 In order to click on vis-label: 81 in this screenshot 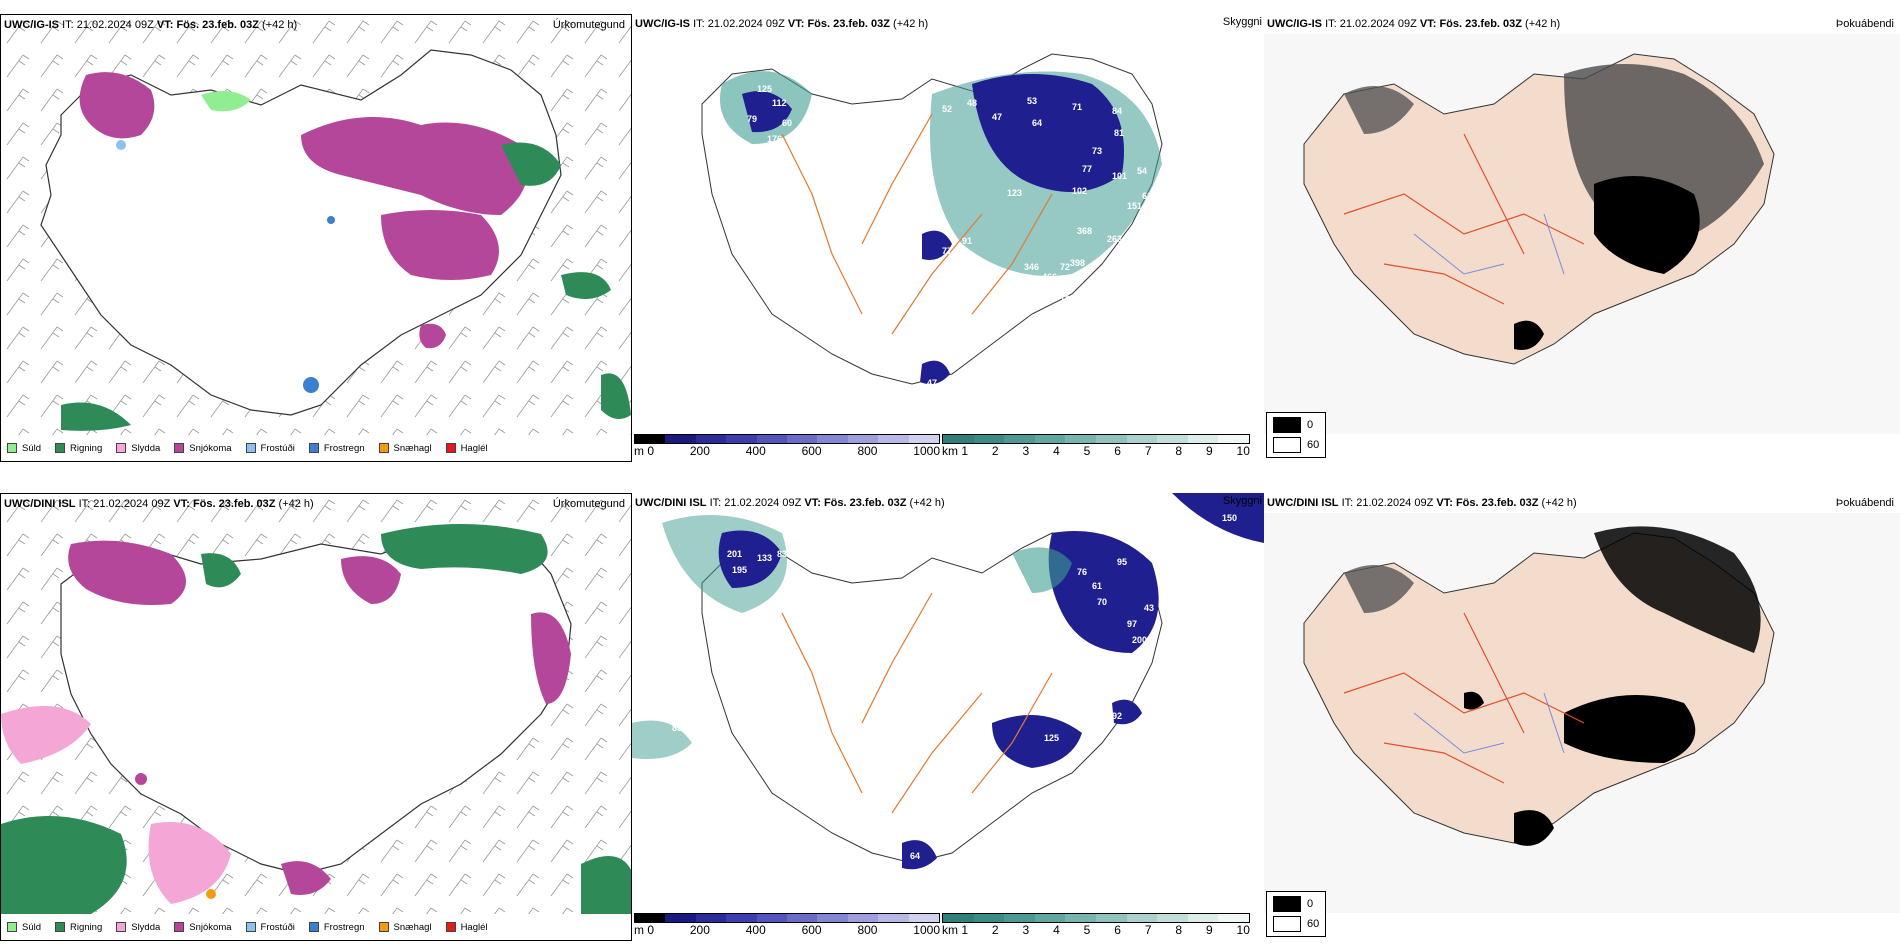, I will do `click(1119, 133)`.